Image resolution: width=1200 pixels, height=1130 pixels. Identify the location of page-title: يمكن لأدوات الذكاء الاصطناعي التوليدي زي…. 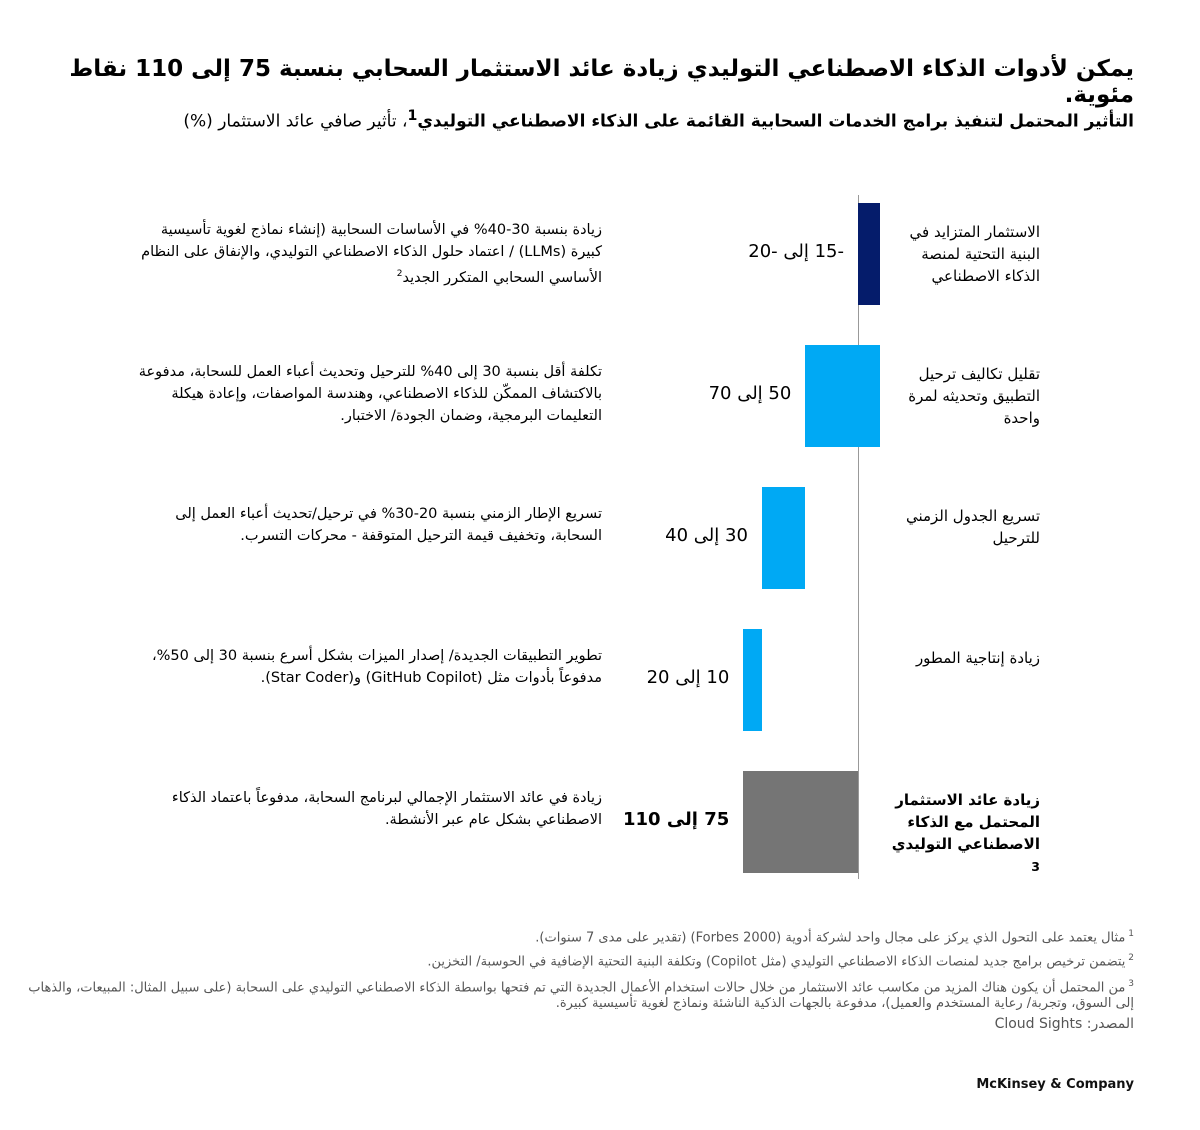
(601, 82).